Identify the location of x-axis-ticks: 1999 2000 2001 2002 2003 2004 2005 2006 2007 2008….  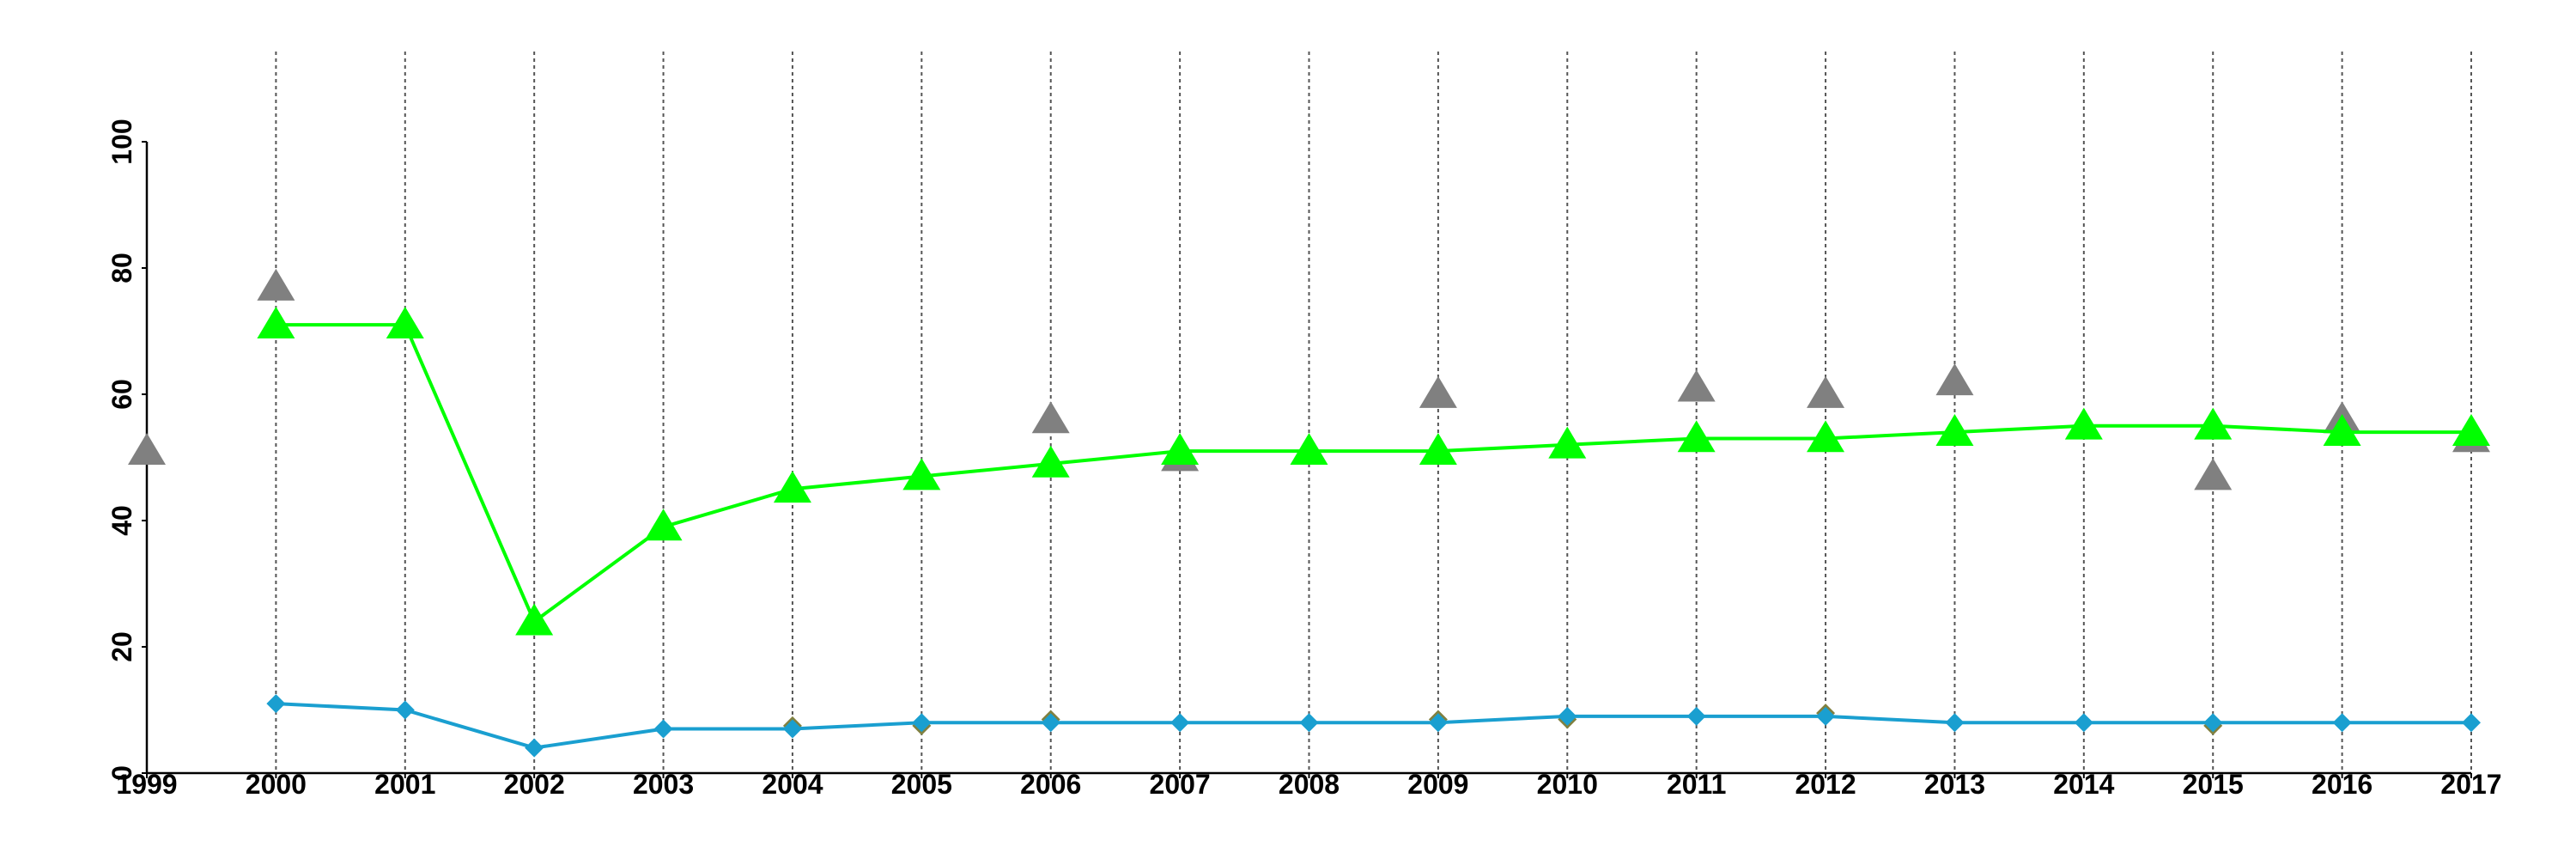
(1308, 784).